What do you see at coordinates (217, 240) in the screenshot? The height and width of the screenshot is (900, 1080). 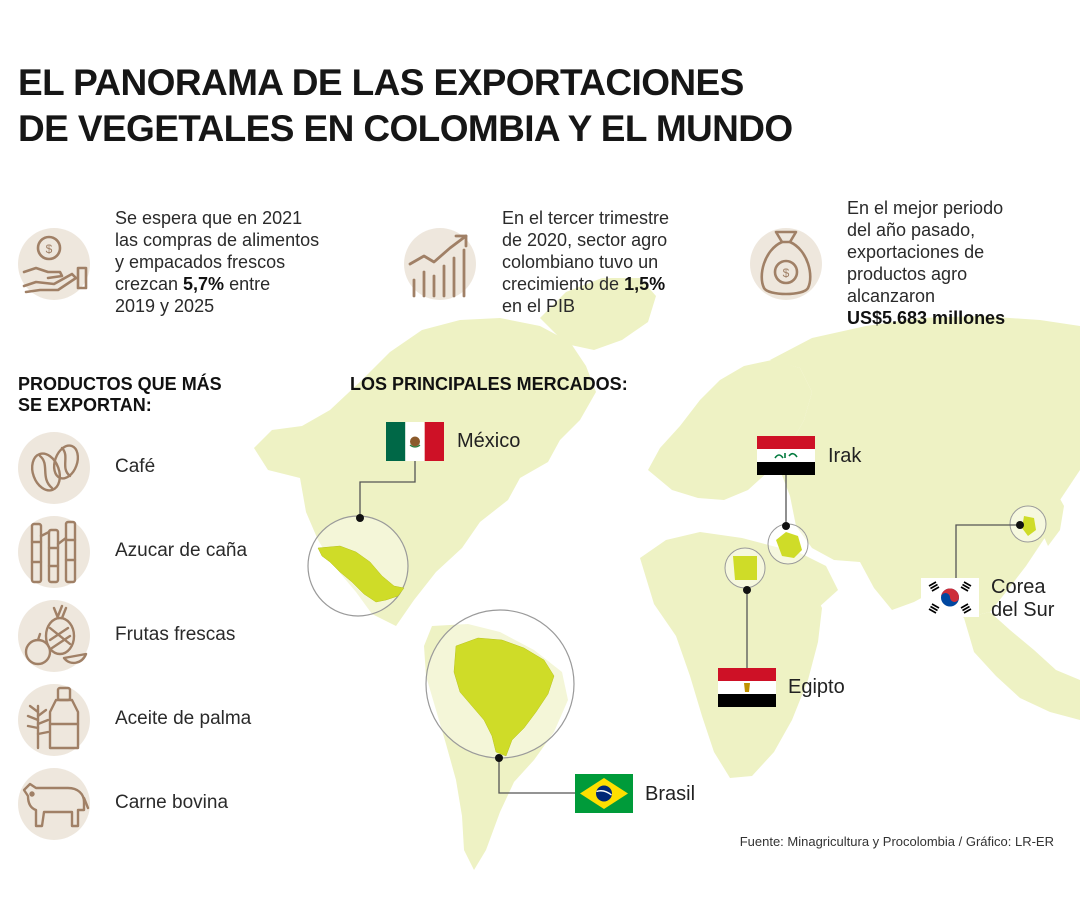 I see `stat-line: las compras de alimentos` at bounding box center [217, 240].